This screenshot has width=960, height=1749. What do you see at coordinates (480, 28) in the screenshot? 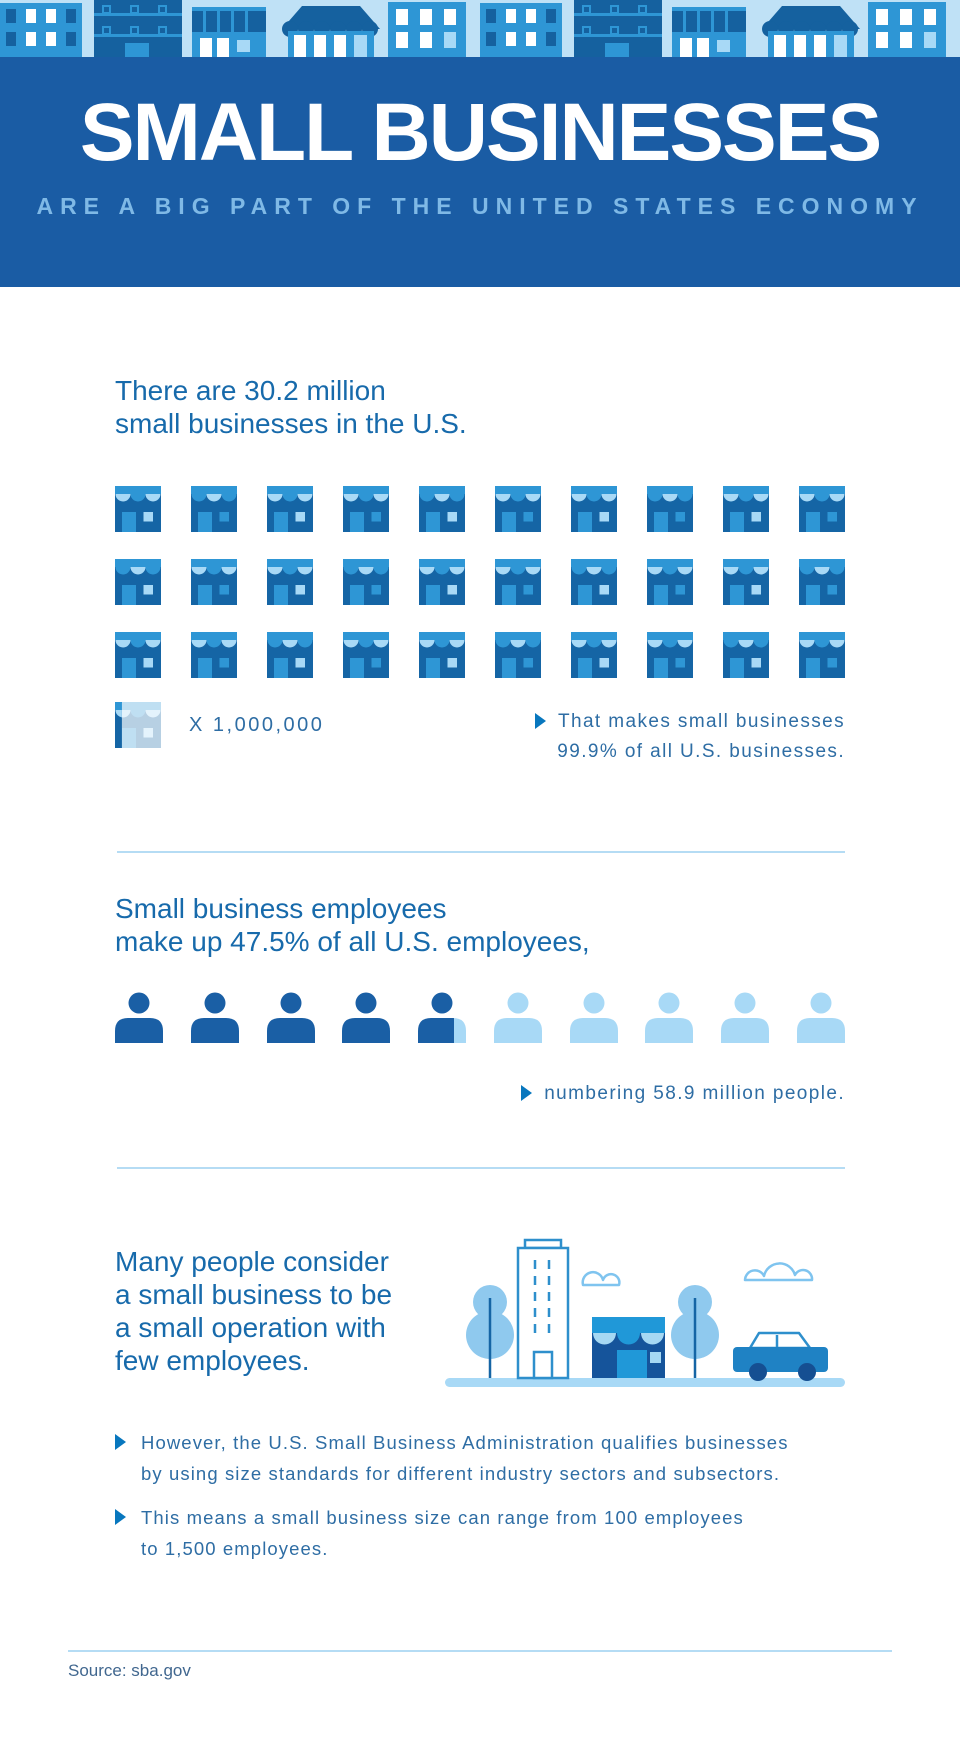
I see `city-skyline-illustration` at bounding box center [480, 28].